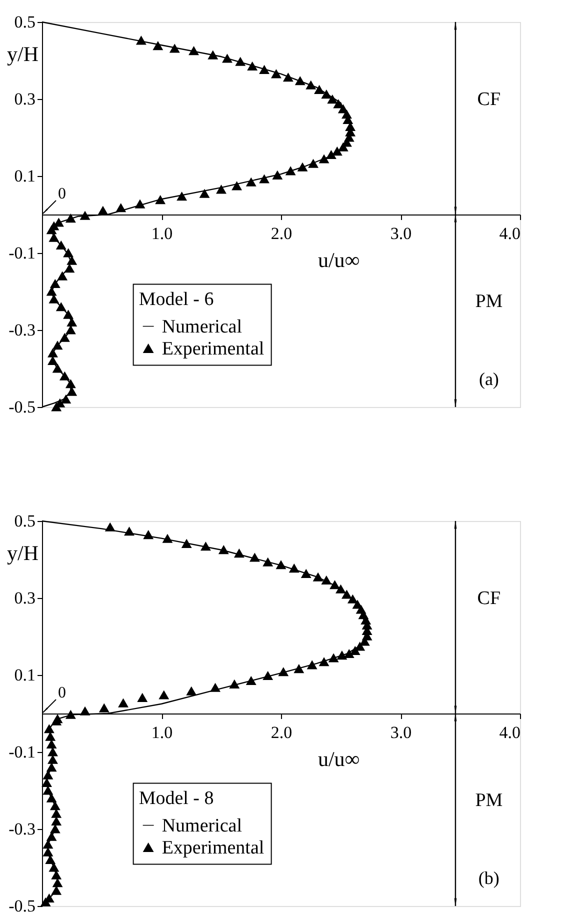 This screenshot has width=582, height=914. Describe the element at coordinates (176, 299) in the screenshot. I see `legend-title: Model - 6` at that location.